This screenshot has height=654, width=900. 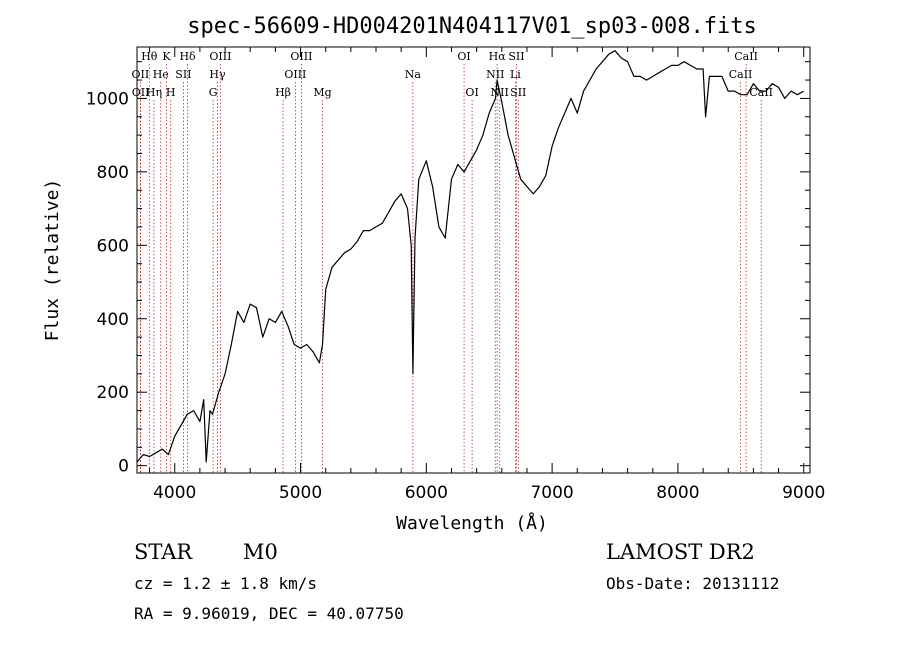 I want to click on y-tick-label: 1000, so click(x=107, y=99).